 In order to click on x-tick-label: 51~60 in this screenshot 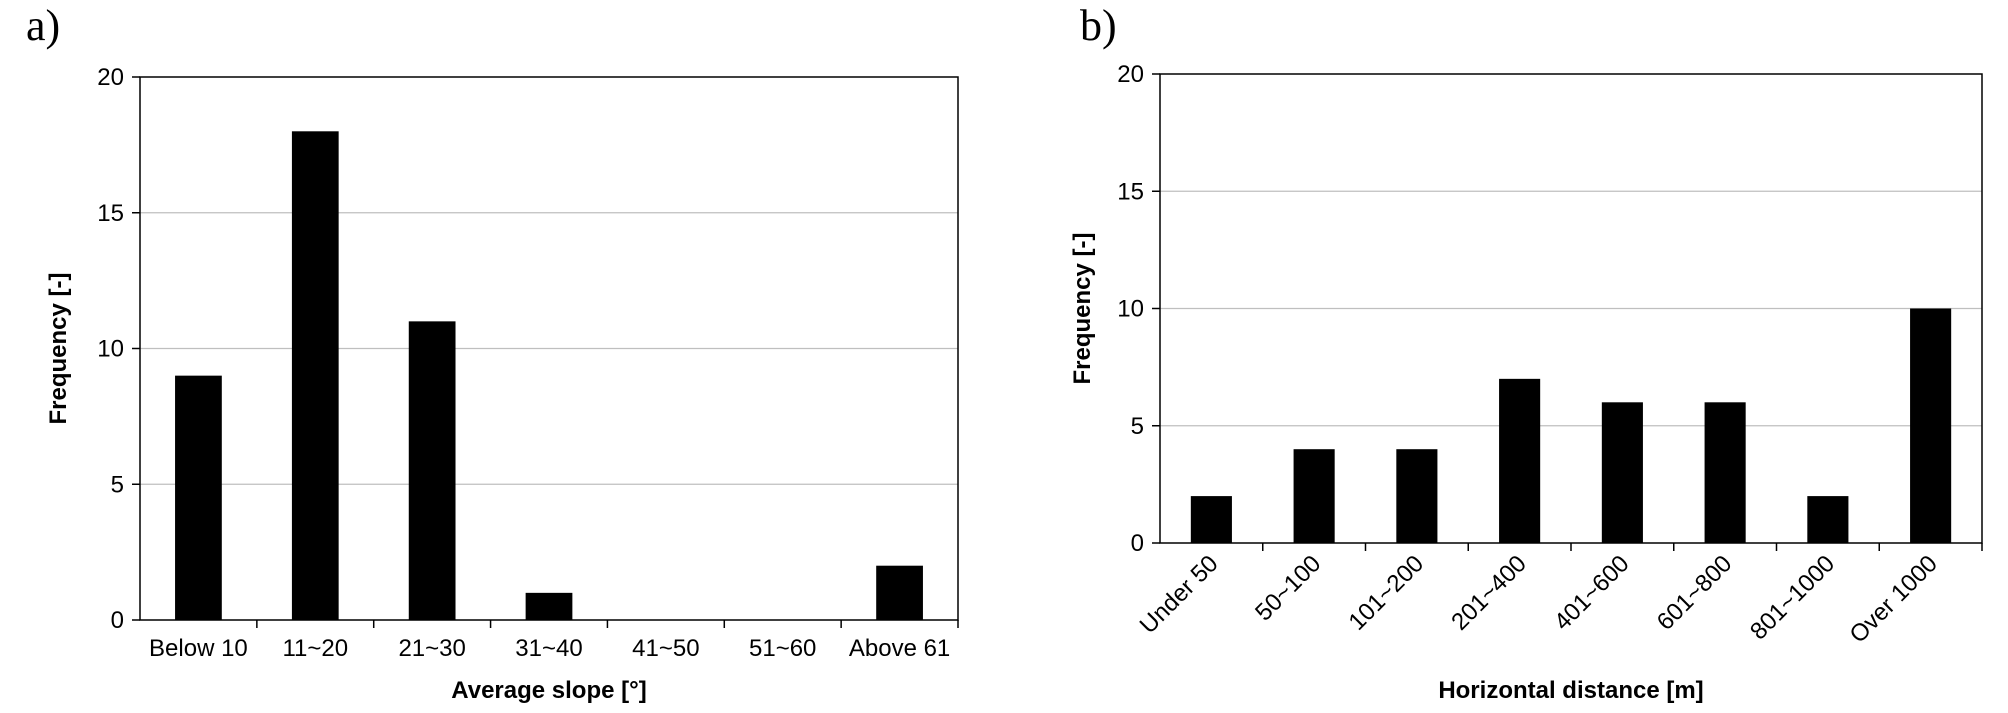, I will do `click(782, 648)`.